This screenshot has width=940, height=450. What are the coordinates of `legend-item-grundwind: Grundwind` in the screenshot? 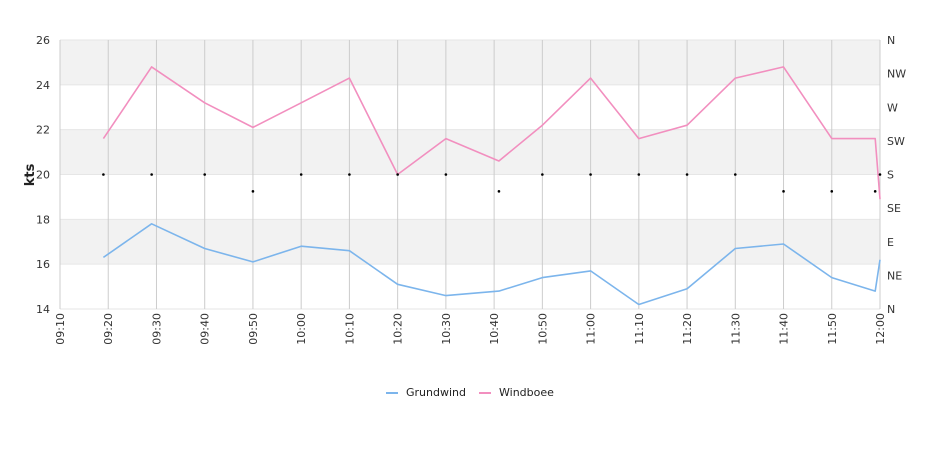 It's located at (426, 392).